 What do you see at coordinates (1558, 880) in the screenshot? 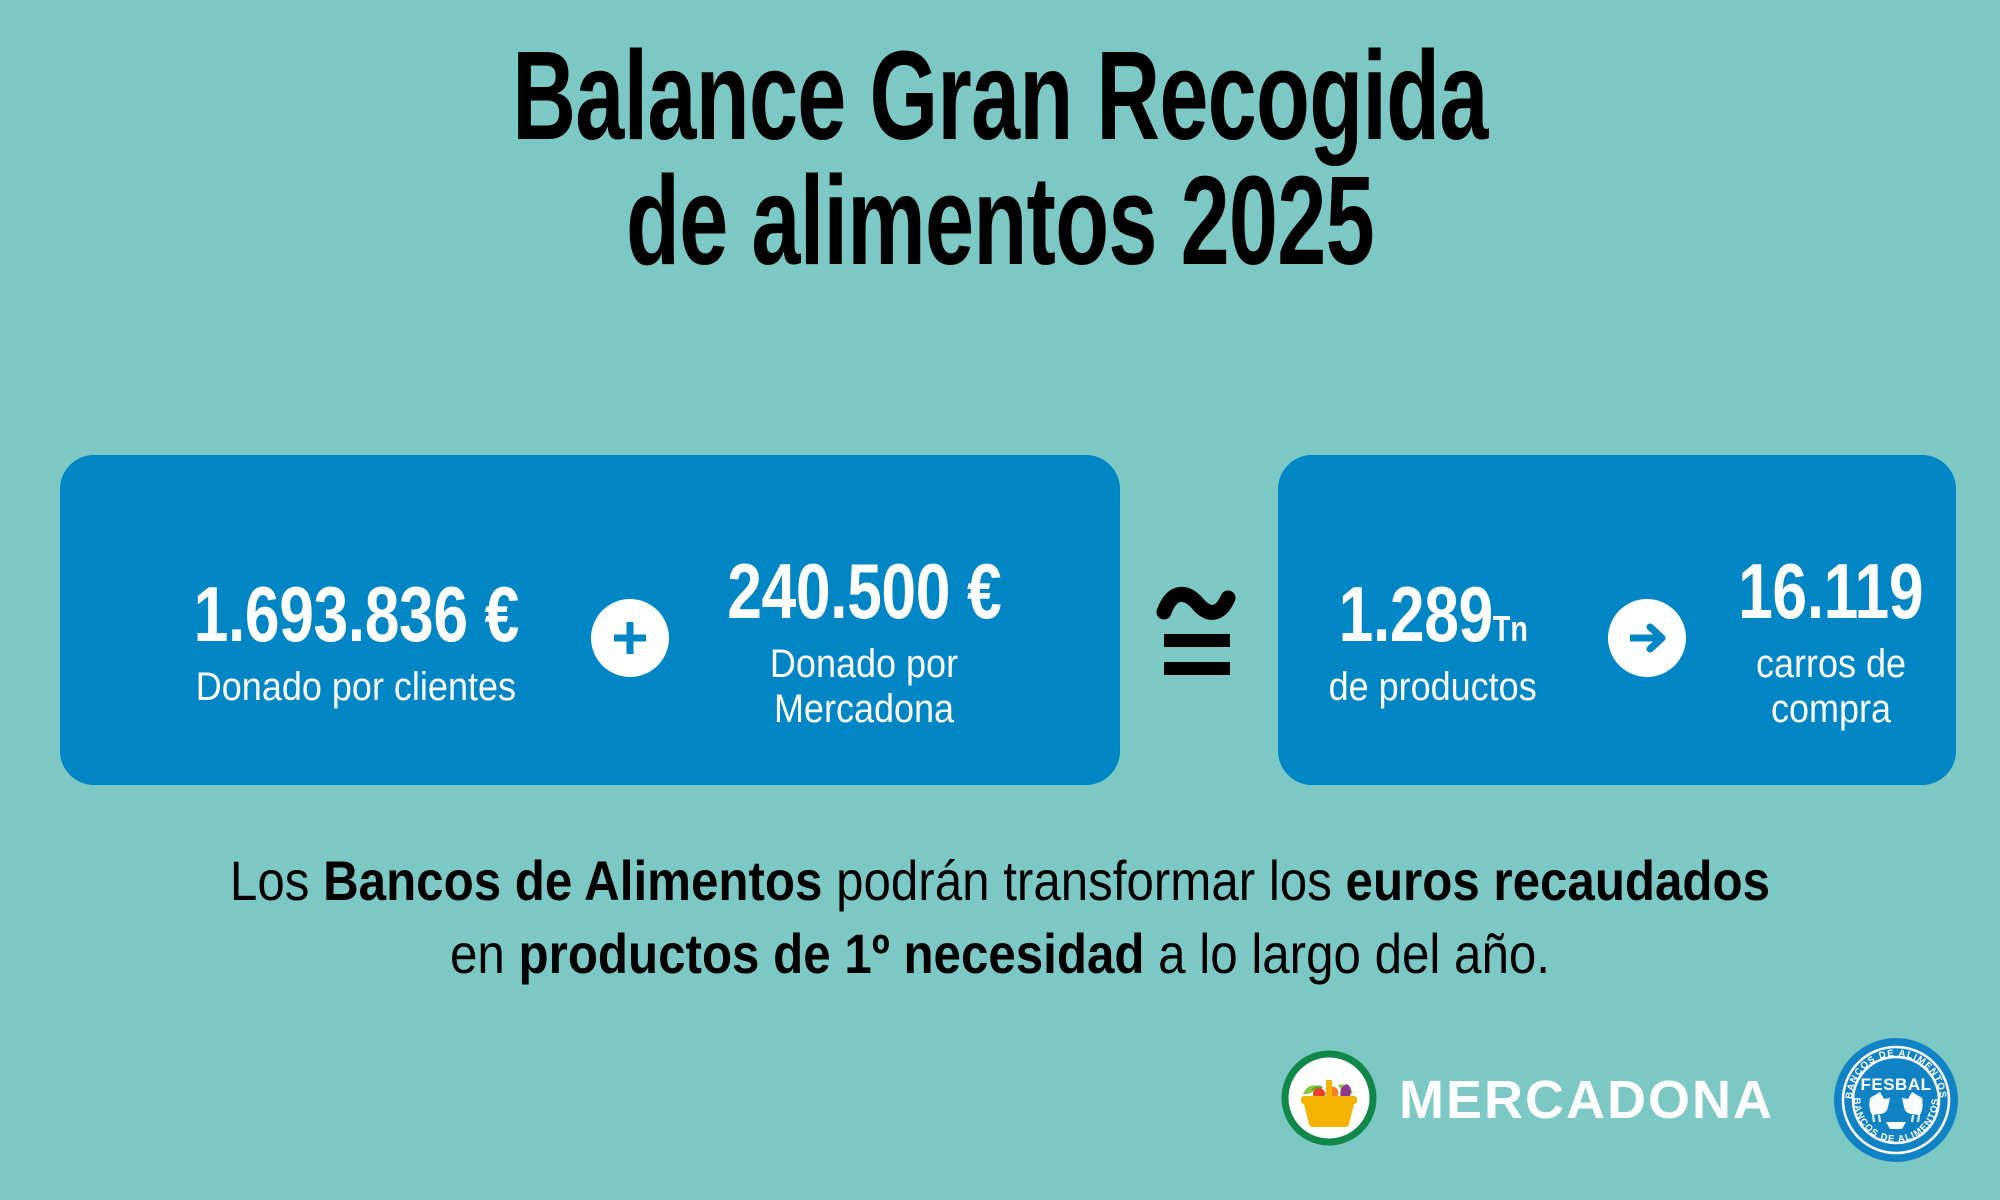
I see `text-run-bold: euros recaudados` at bounding box center [1558, 880].